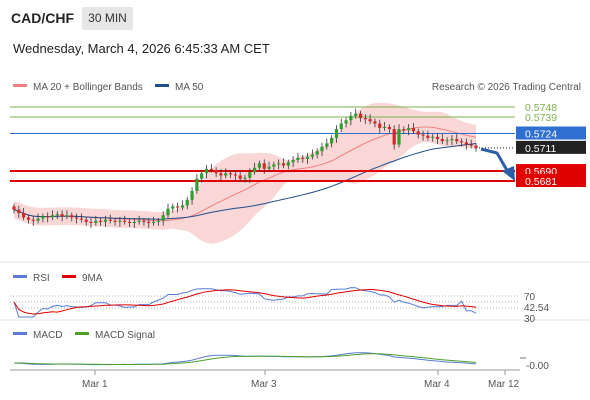 Image resolution: width=590 pixels, height=400 pixels. What do you see at coordinates (162, 85) in the screenshot?
I see `ma50-legend-swatch` at bounding box center [162, 85].